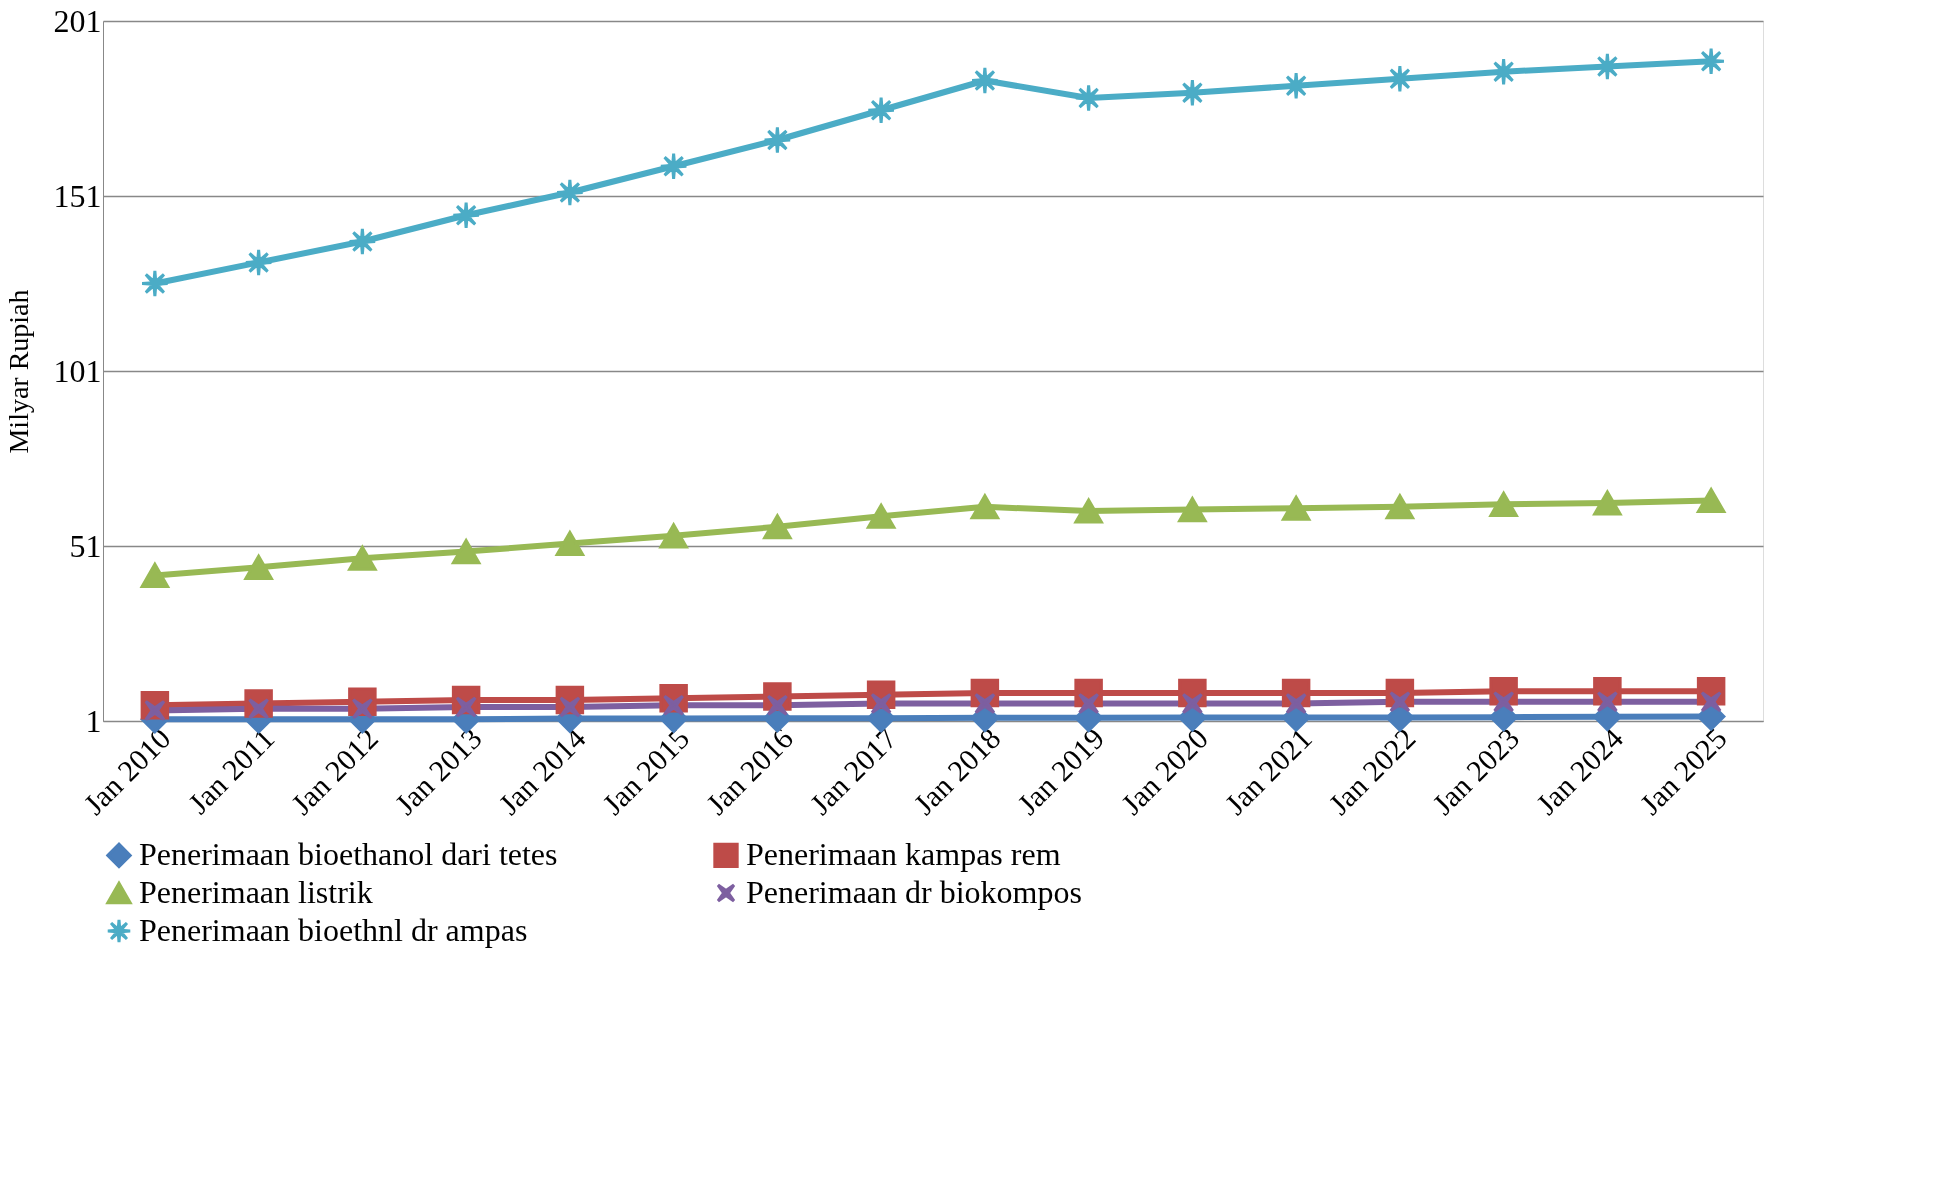  I want to click on legend-label: Penerimaan bioethnl dr ampas, so click(333, 930).